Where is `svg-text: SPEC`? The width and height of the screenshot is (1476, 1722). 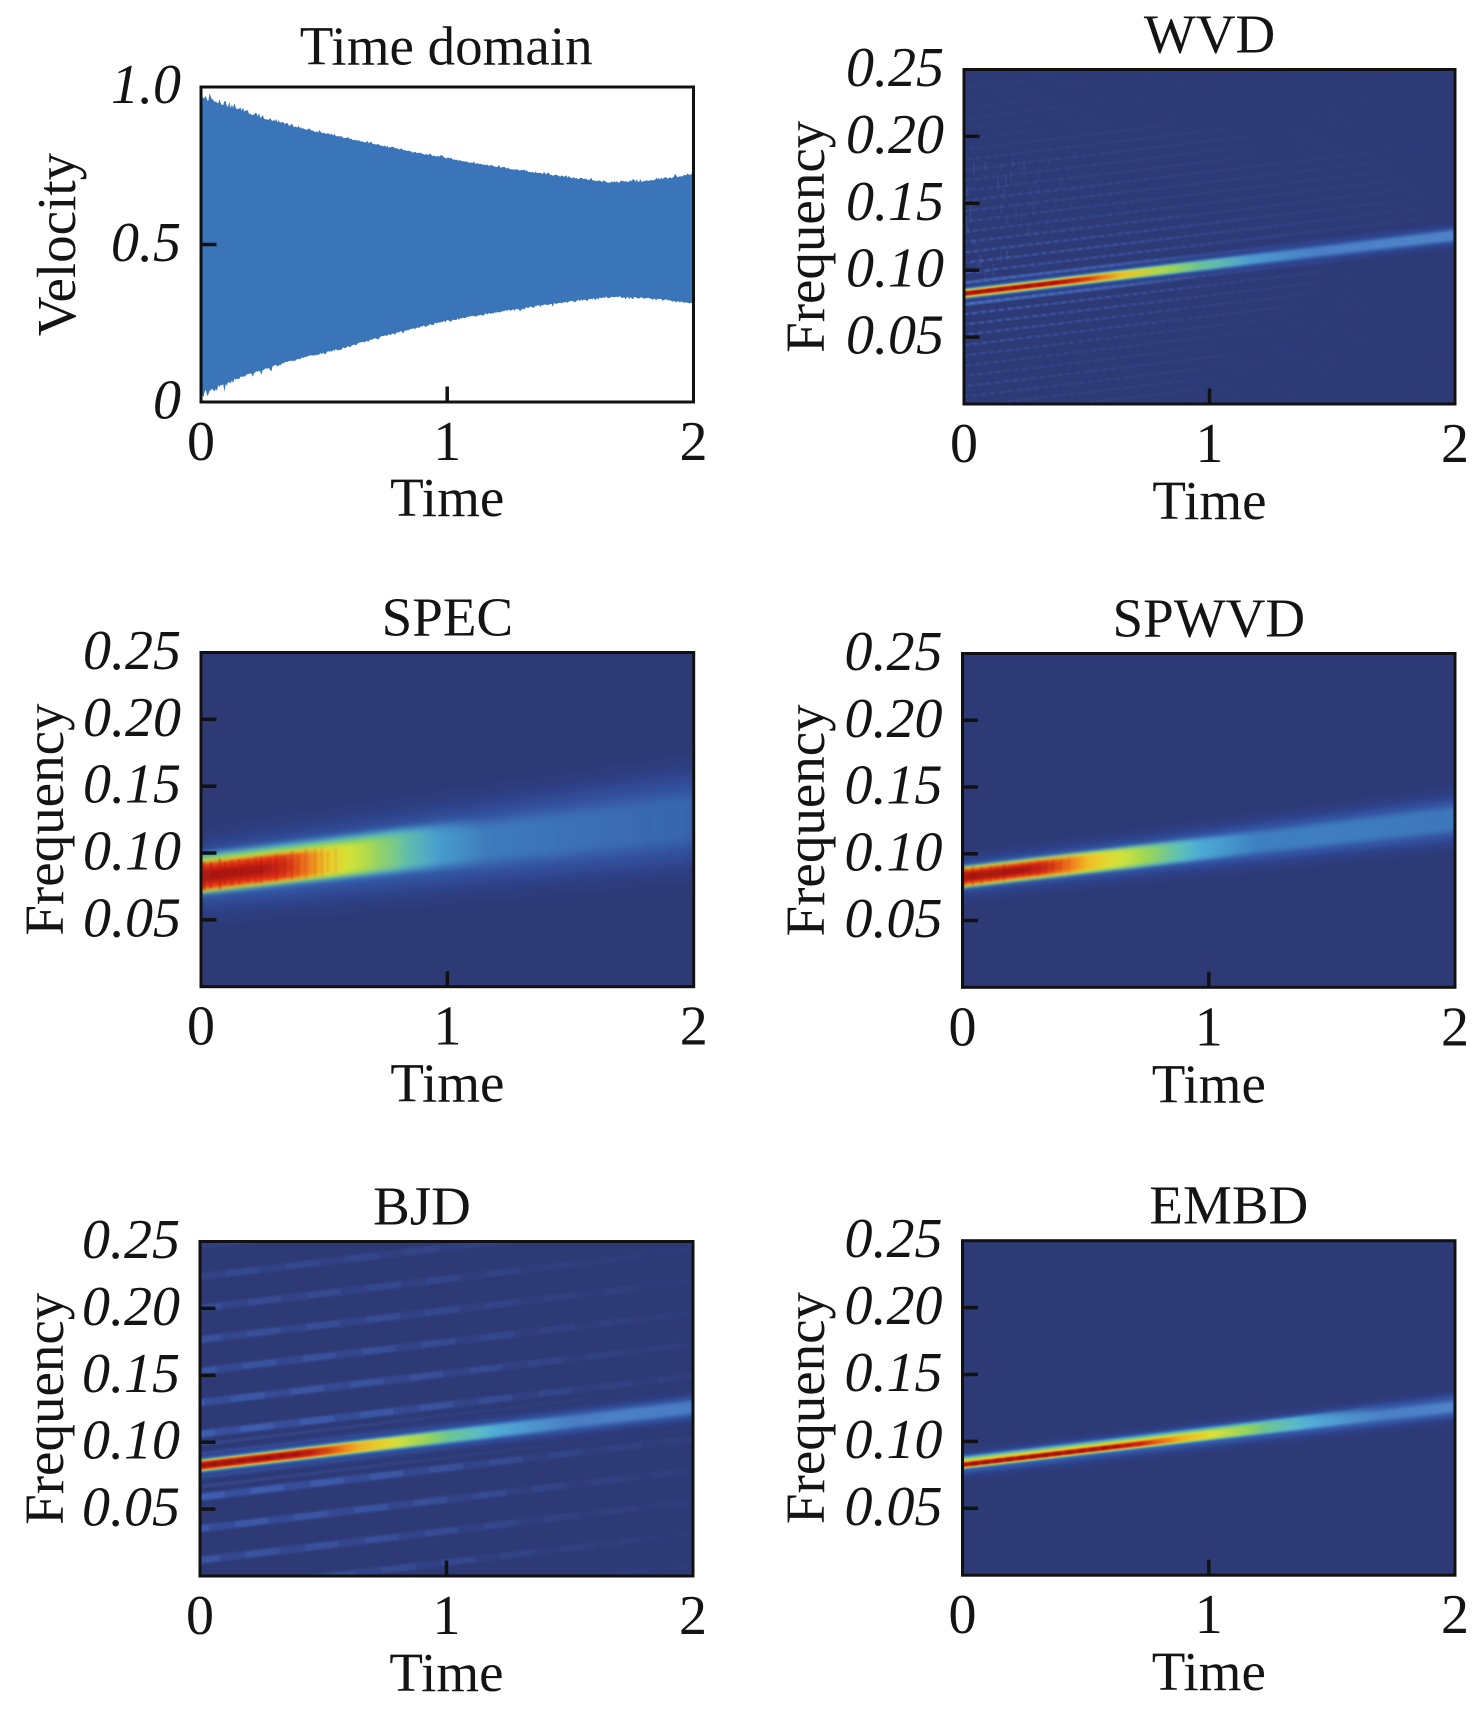 svg-text: SPEC is located at coordinates (447, 617).